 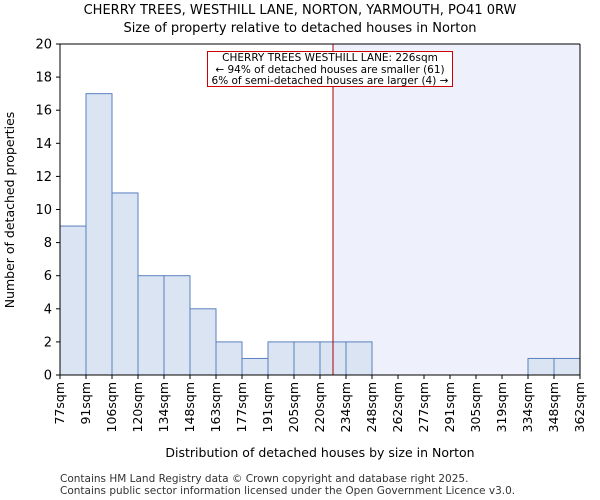 I want to click on y-tick-label-6: 6, so click(x=48, y=276).